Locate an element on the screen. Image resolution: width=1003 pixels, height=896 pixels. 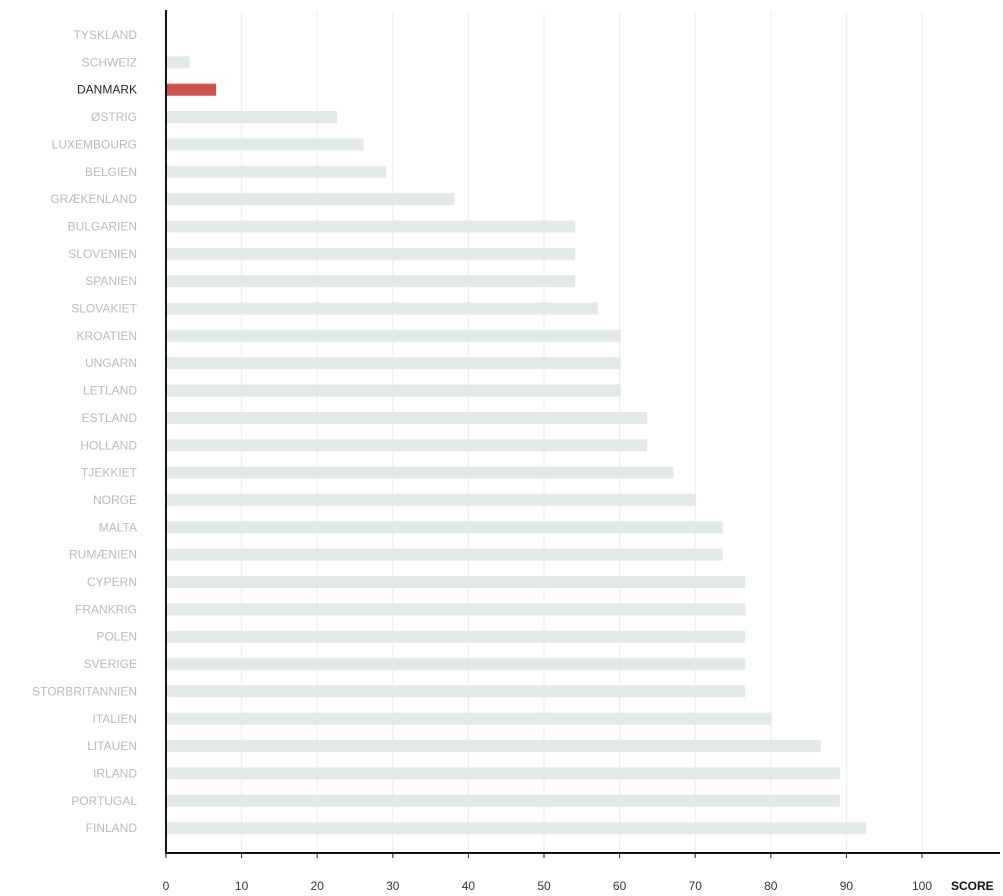
category-label-bulgarien: BULGARIEN is located at coordinates (102, 226).